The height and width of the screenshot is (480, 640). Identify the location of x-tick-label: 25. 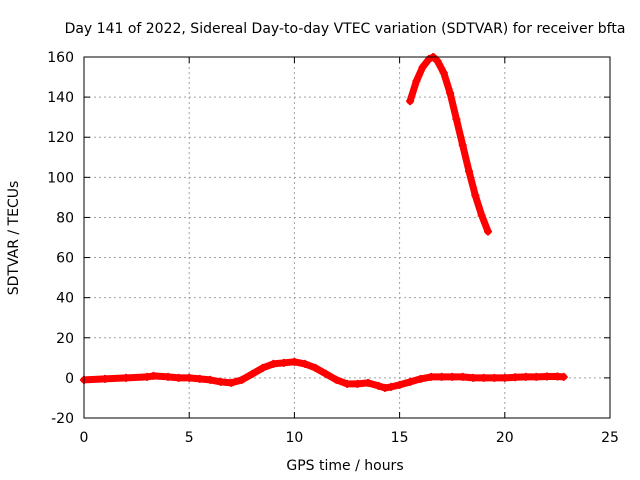
(610, 438).